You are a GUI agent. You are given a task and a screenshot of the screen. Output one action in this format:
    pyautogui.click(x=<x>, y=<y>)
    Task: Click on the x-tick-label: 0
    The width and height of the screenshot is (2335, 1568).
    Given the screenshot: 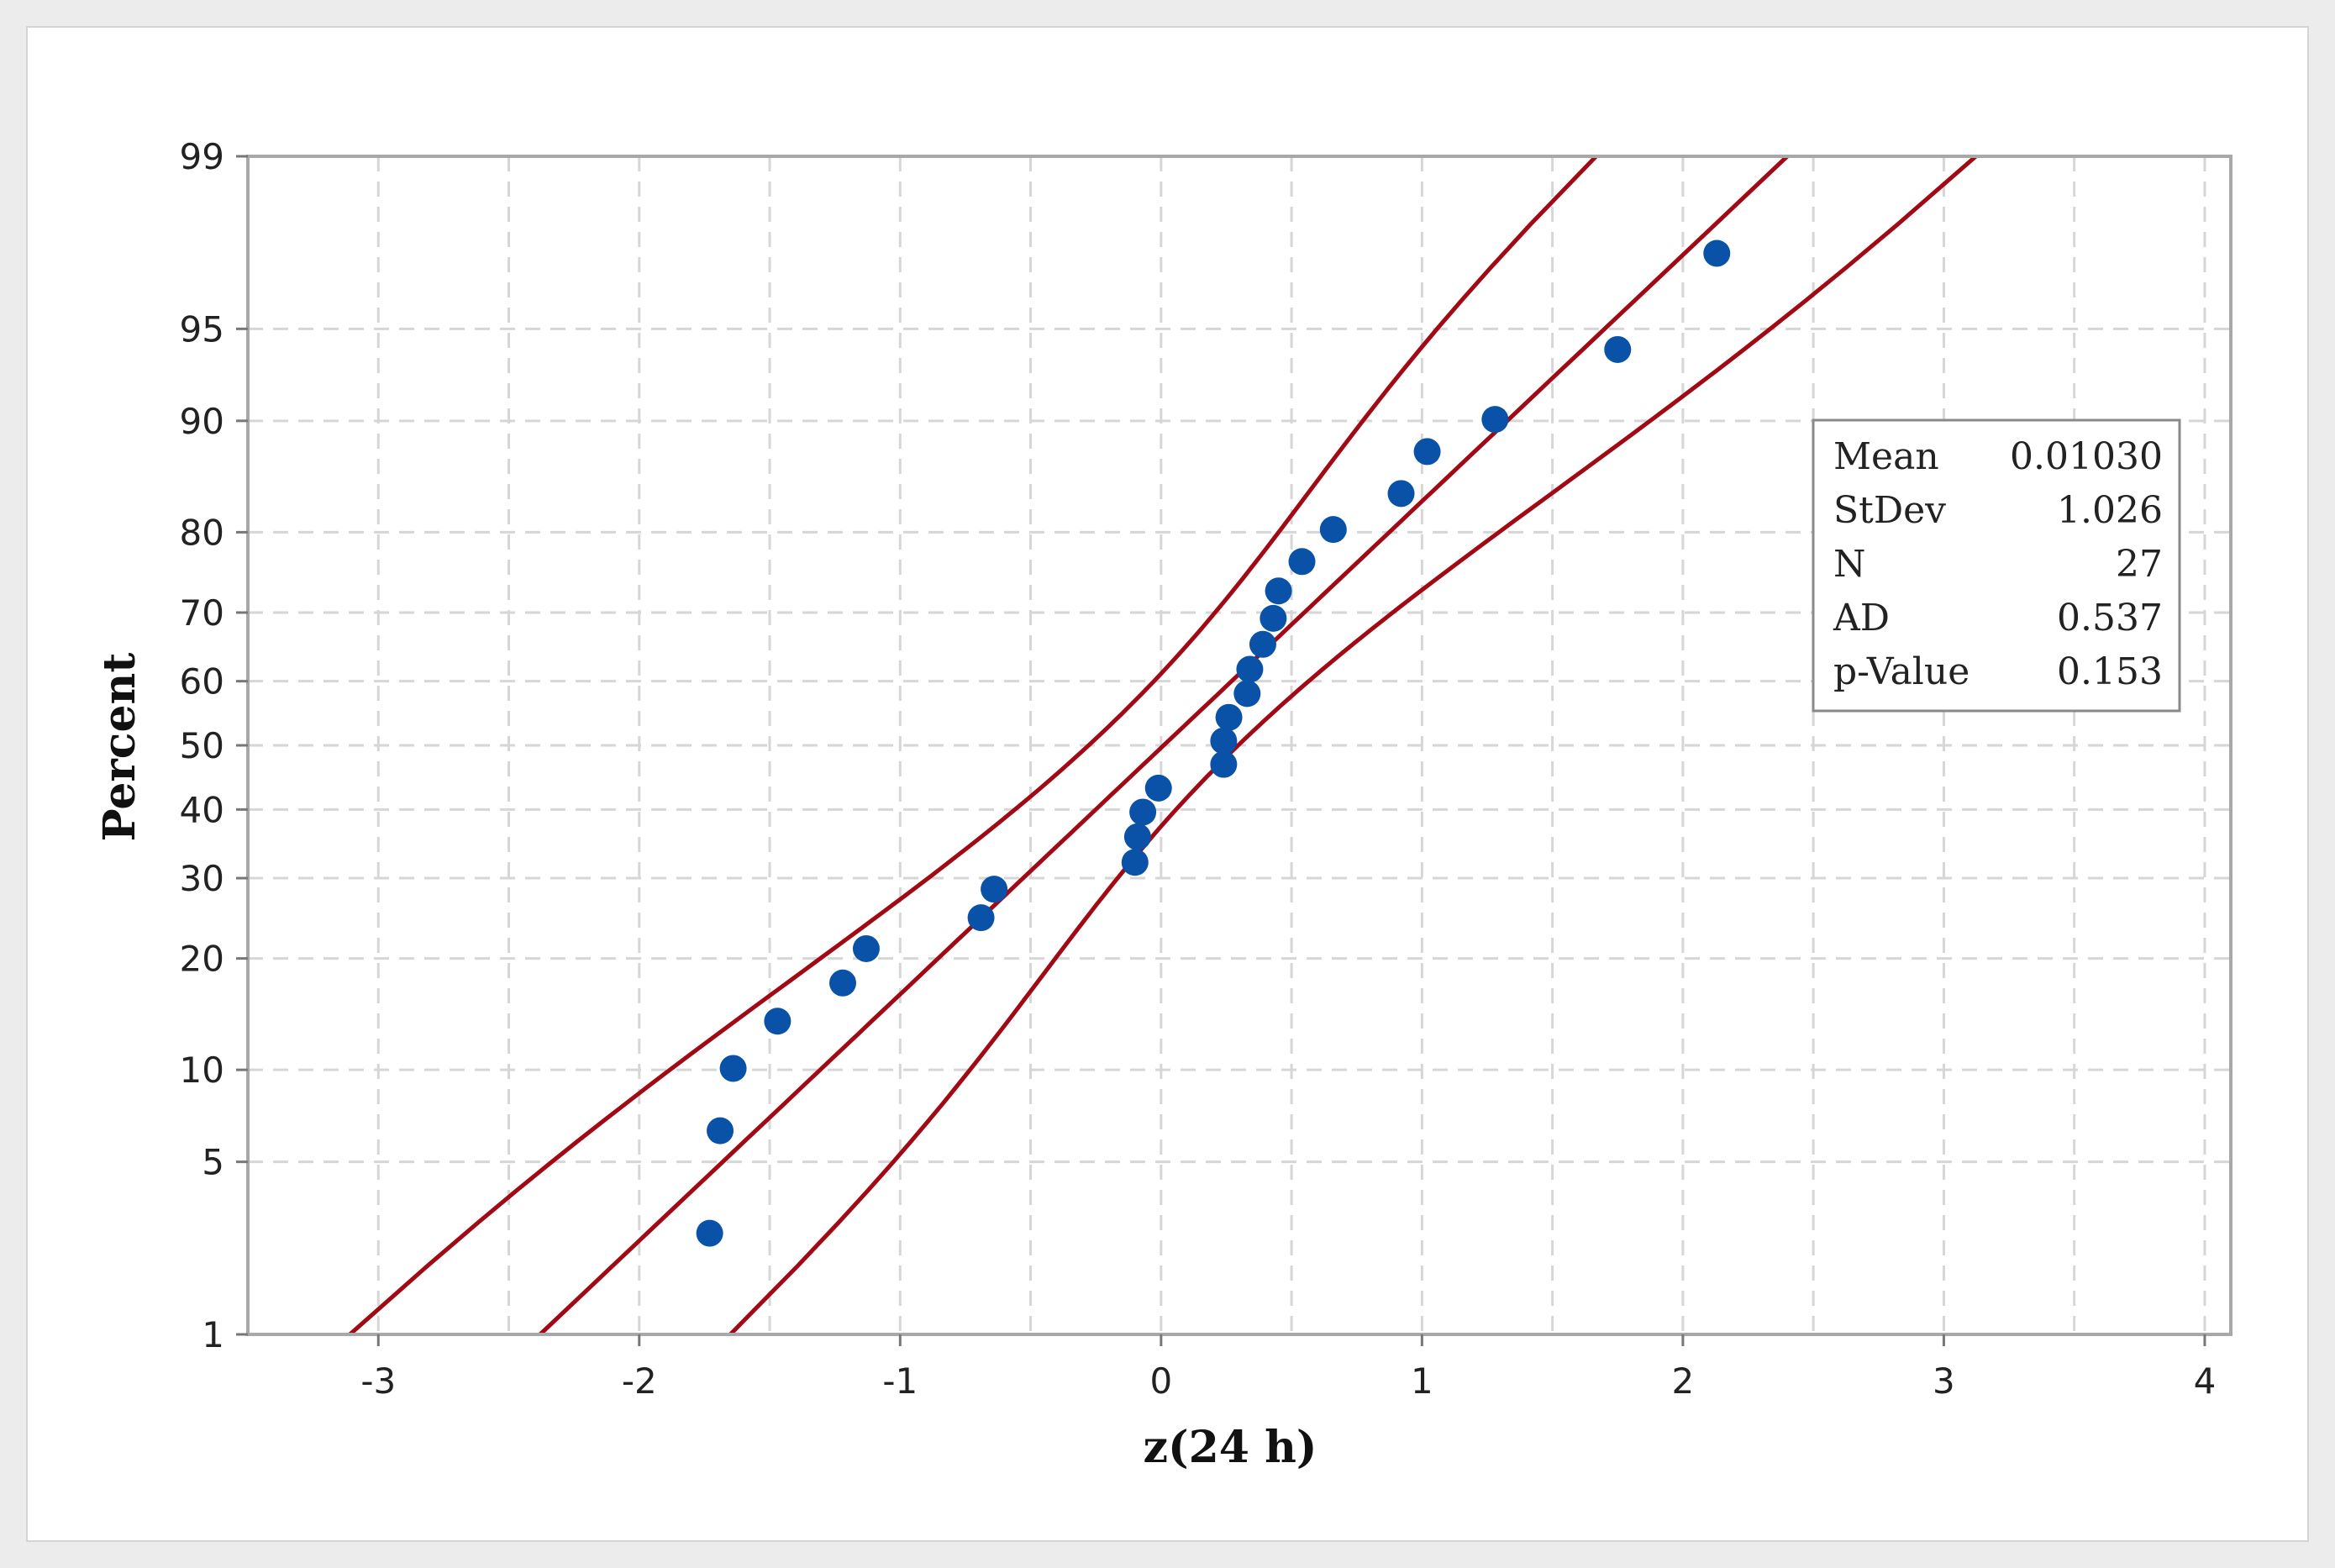 What is the action you would take?
    pyautogui.click(x=1160, y=1381)
    